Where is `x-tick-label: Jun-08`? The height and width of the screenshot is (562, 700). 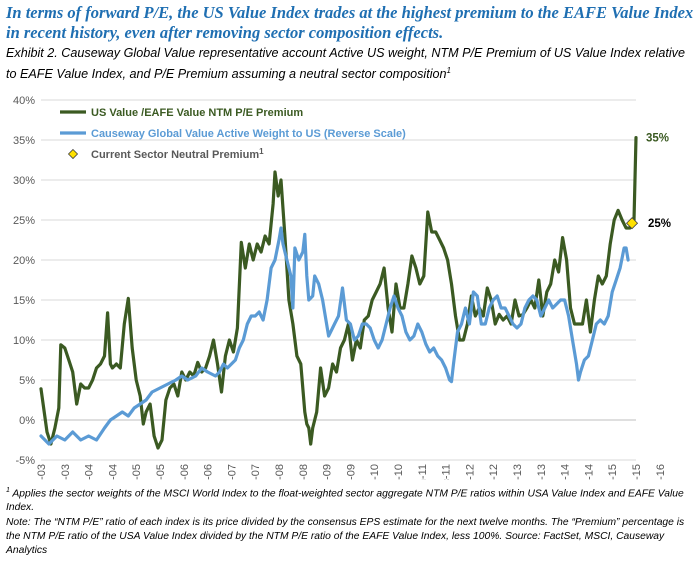
x-tick-label: Jun-08 is located at coordinates (280, 472).